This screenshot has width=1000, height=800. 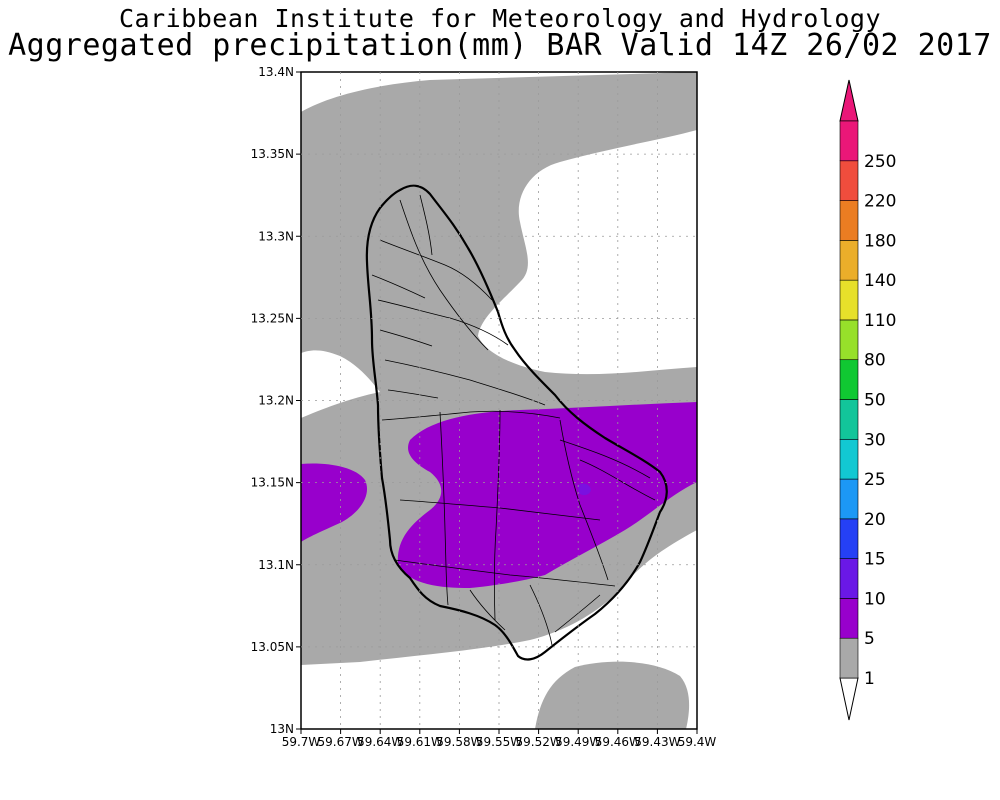 What do you see at coordinates (880, 321) in the screenshot?
I see `colorbar-level-label: 110` at bounding box center [880, 321].